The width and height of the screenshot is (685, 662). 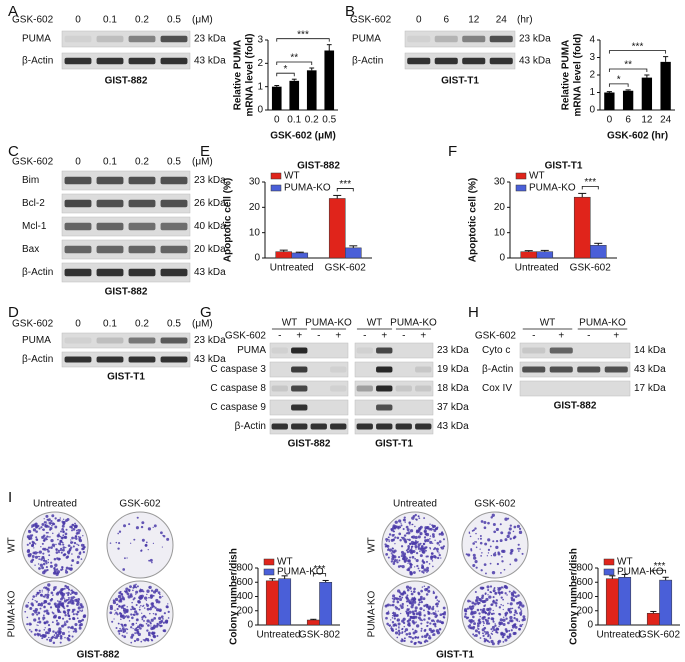 What do you see at coordinates (202, 324) in the screenshot?
I see `unit-label: (μM)` at bounding box center [202, 324].